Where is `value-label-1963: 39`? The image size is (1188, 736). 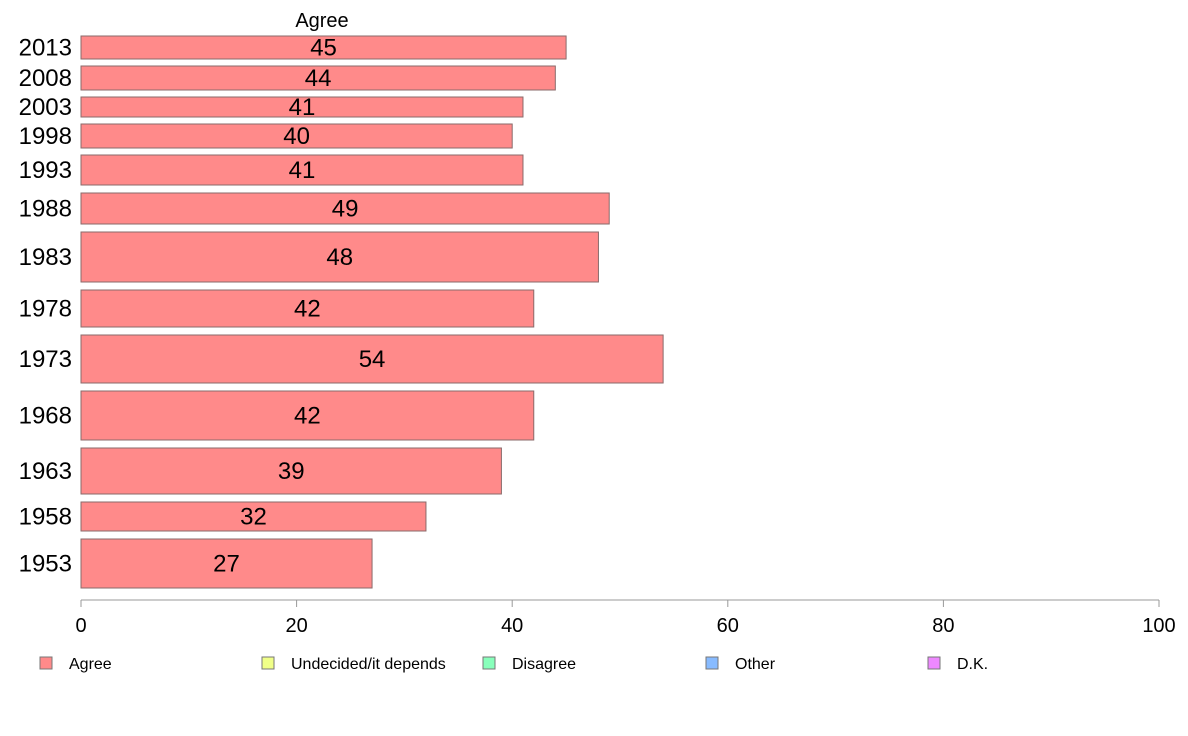 value-label-1963: 39 is located at coordinates (291, 471).